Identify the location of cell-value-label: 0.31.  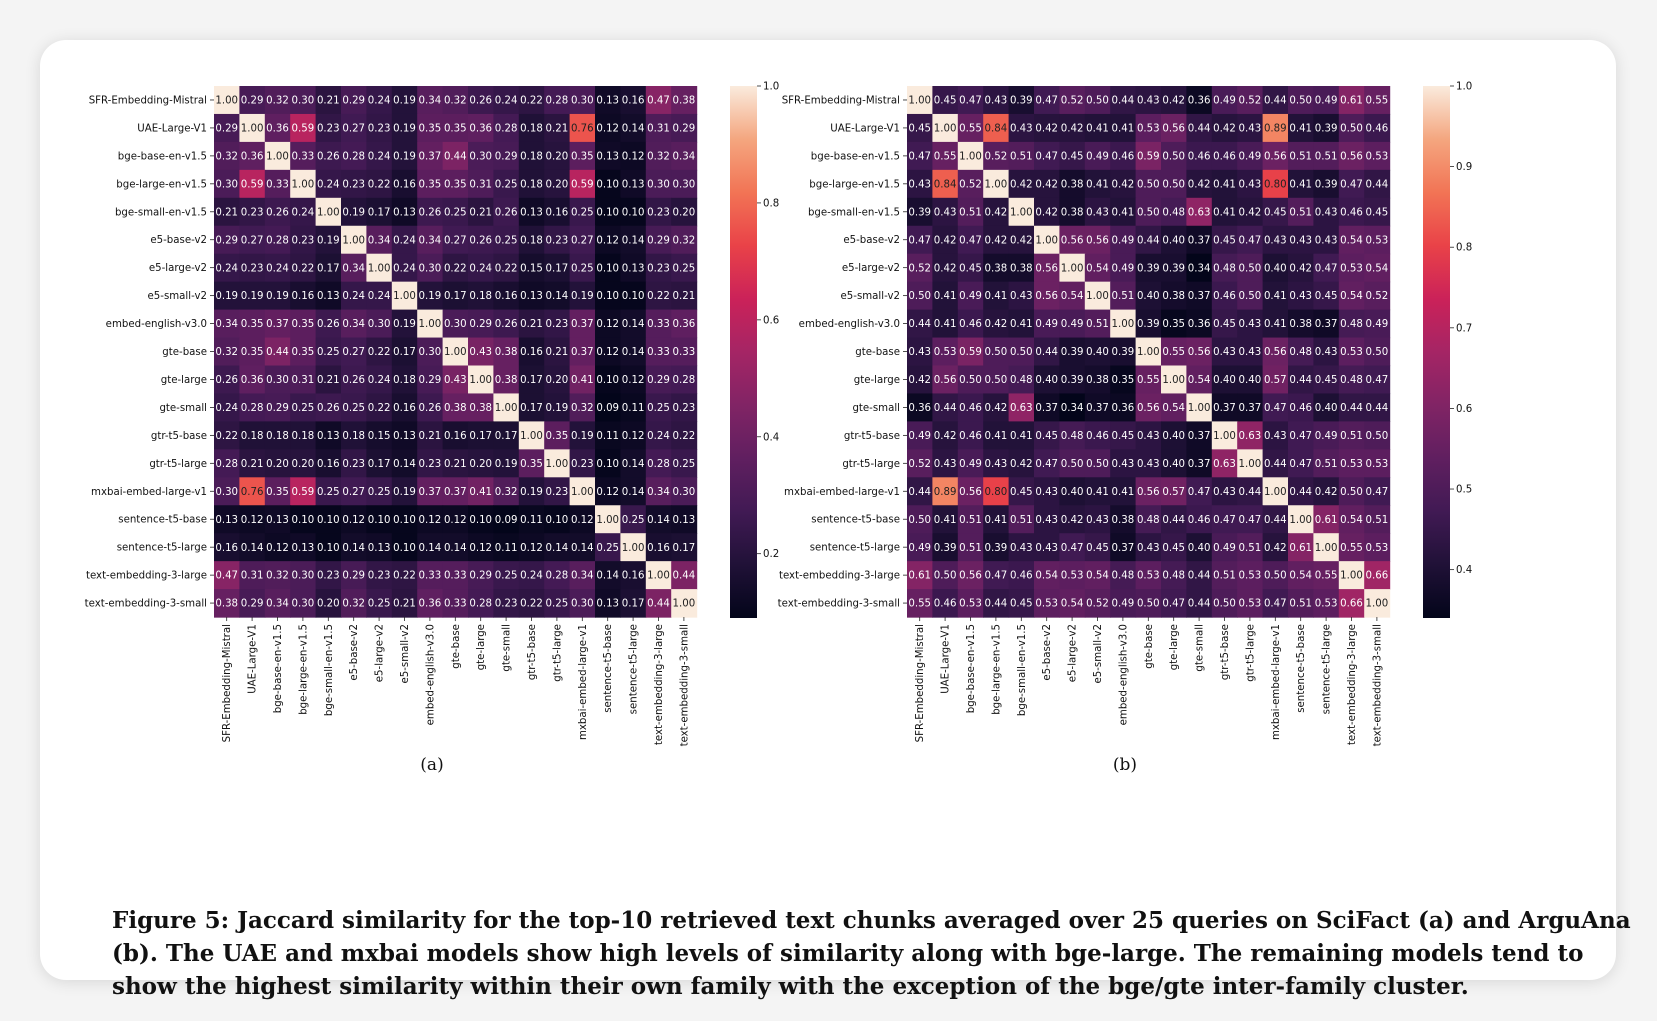
(303, 380).